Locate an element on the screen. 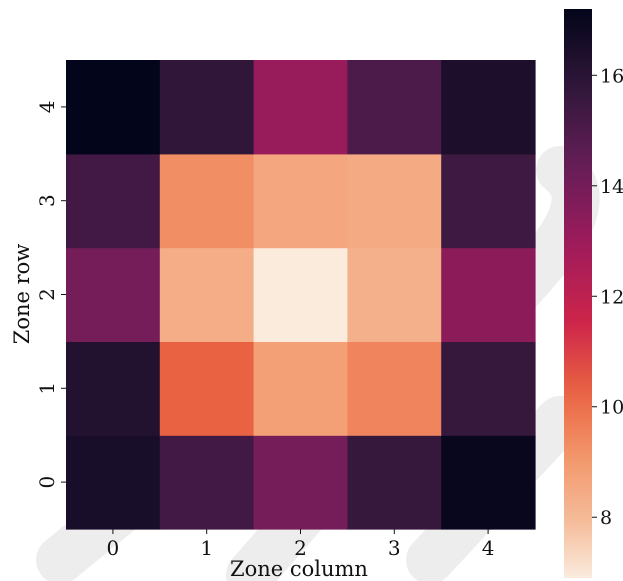 This screenshot has width=623, height=581. heatmap-cell-r0-c1 is located at coordinates (207, 482).